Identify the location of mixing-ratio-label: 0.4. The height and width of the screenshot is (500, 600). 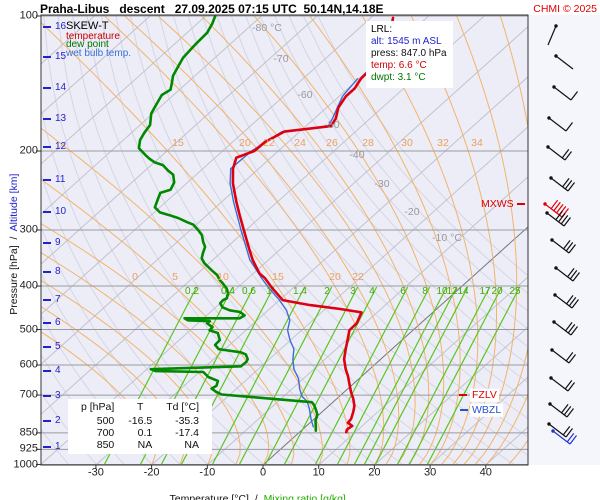
(228, 291).